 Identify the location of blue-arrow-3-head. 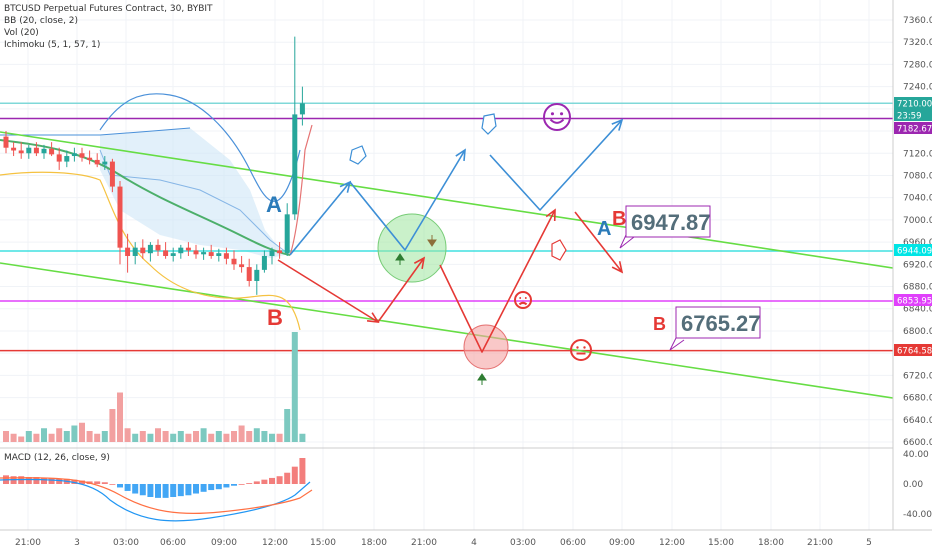
(617, 124).